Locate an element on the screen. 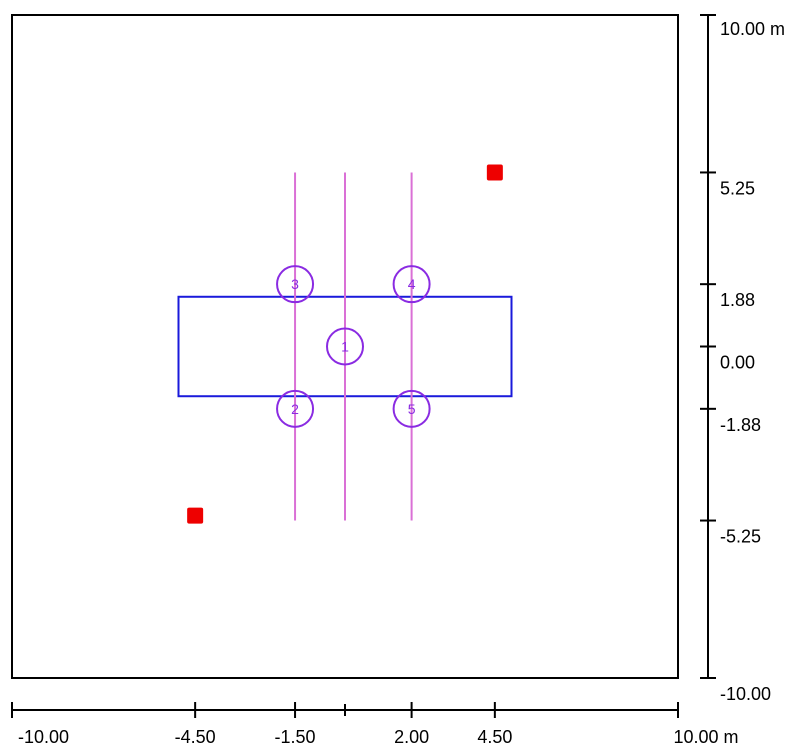  x-tick-label: -10.00 is located at coordinates (43, 737).